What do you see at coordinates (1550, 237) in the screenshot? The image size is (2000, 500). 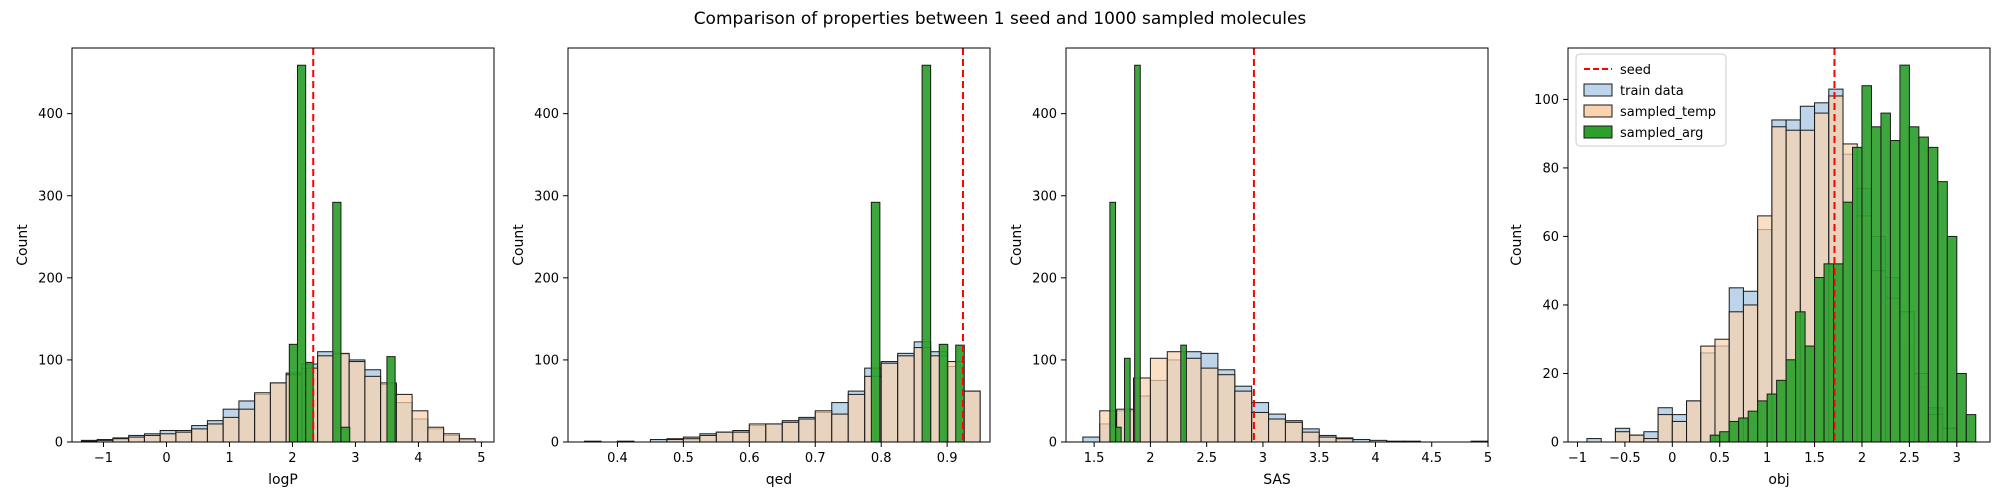 I see `y-tick-label: 60` at bounding box center [1550, 237].